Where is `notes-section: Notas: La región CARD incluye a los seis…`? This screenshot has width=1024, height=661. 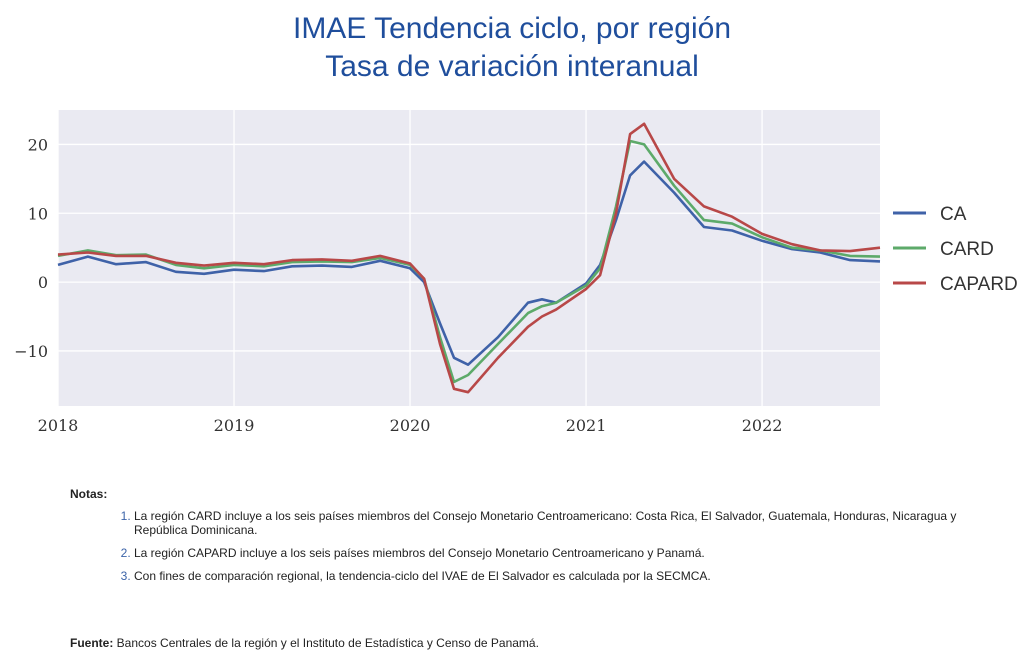 notes-section: Notas: La región CARD incluye a los seis… is located at coordinates (520, 539).